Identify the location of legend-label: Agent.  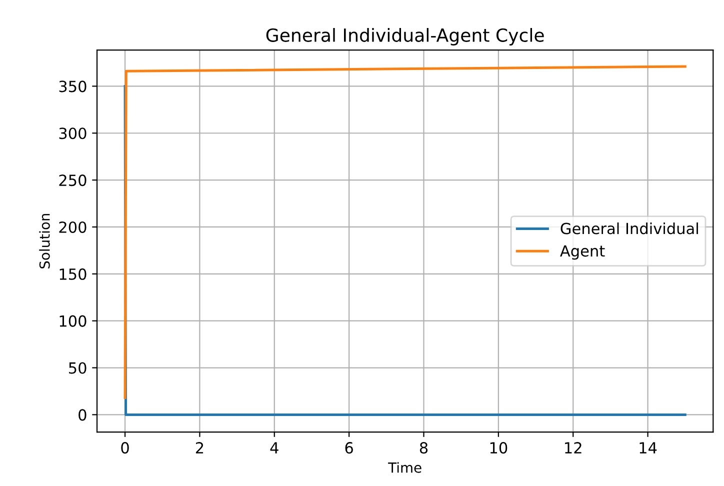
(582, 252).